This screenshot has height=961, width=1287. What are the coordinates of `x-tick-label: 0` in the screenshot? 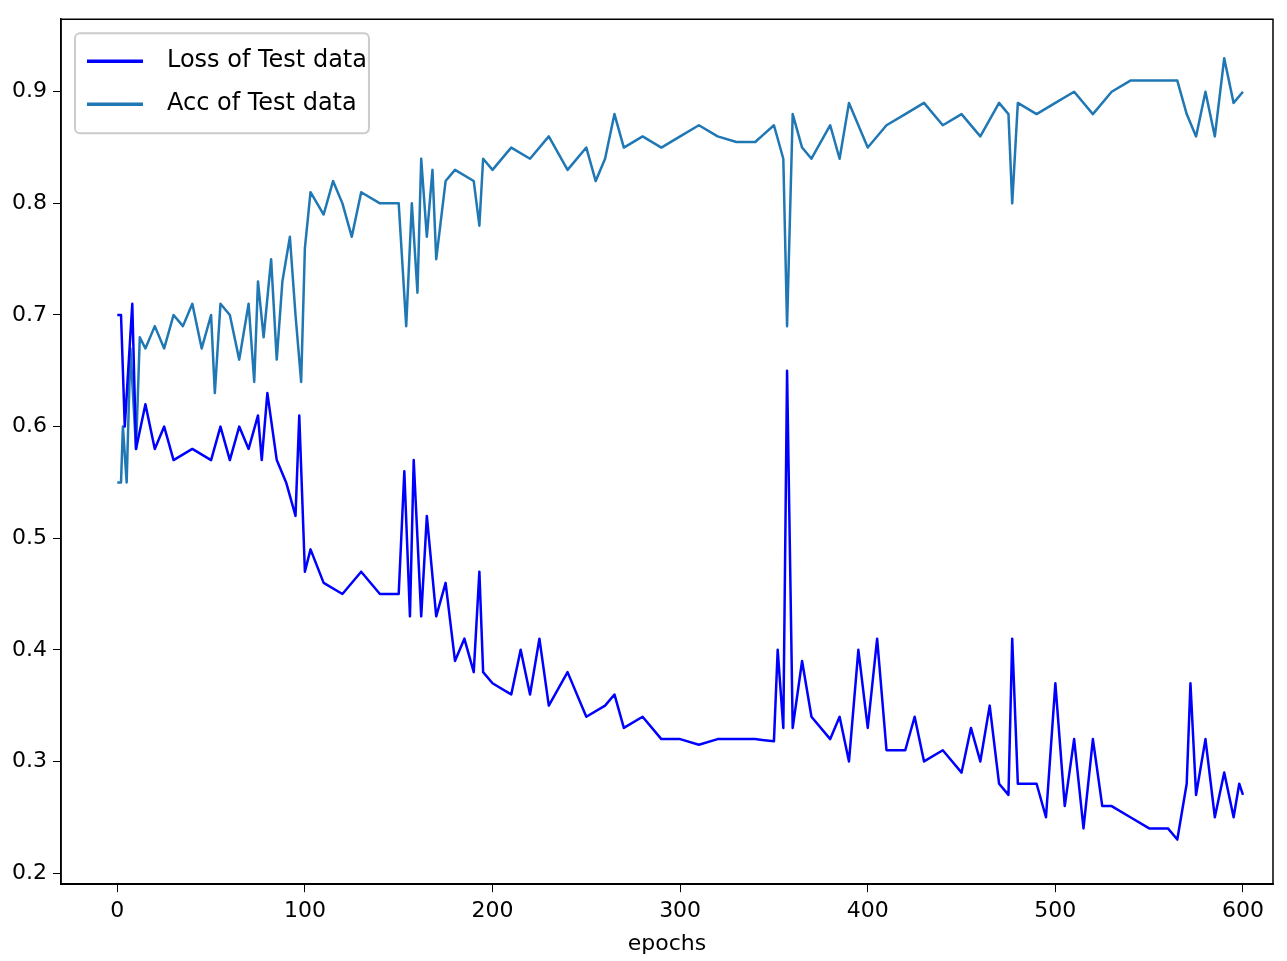 It's located at (117, 910).